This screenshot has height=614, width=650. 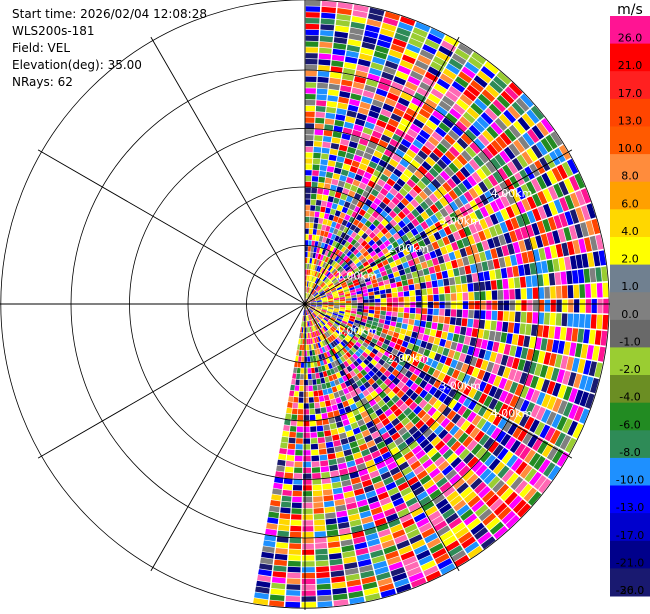 I want to click on range-ring-label: 4.00km, so click(x=512, y=193).